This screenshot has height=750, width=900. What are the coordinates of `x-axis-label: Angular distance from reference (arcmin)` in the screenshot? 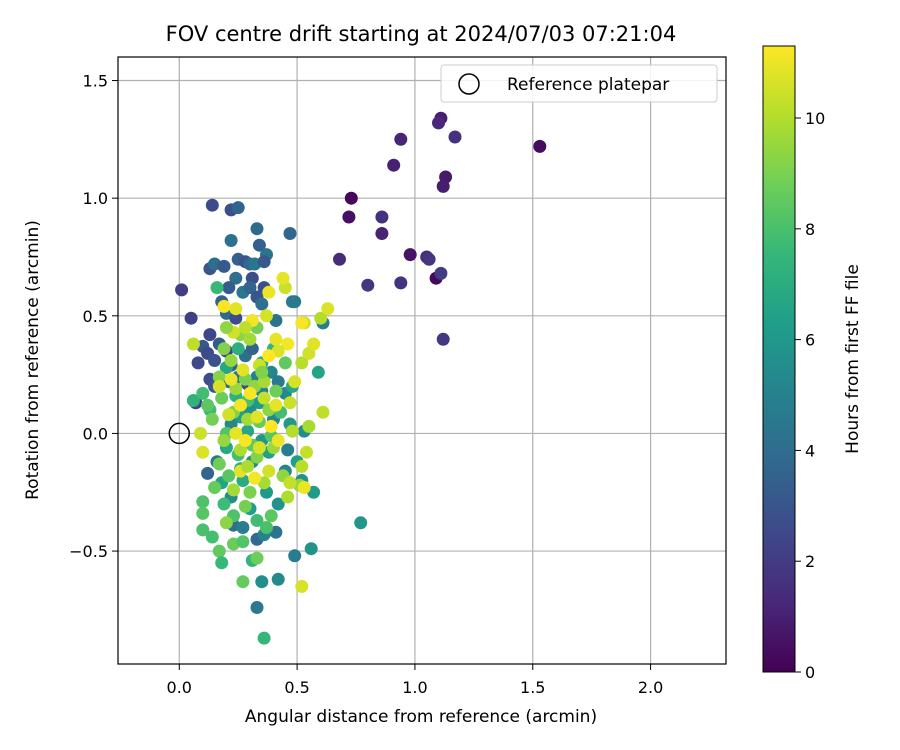 It's located at (421, 717).